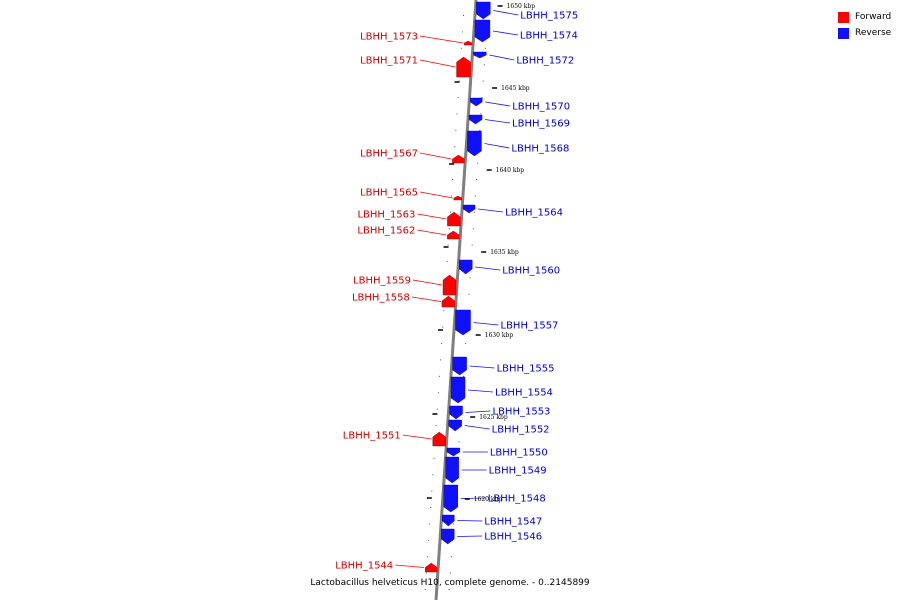 Image resolution: width=900 pixels, height=600 pixels. I want to click on legend-reverse-label: Reverse, so click(873, 33).